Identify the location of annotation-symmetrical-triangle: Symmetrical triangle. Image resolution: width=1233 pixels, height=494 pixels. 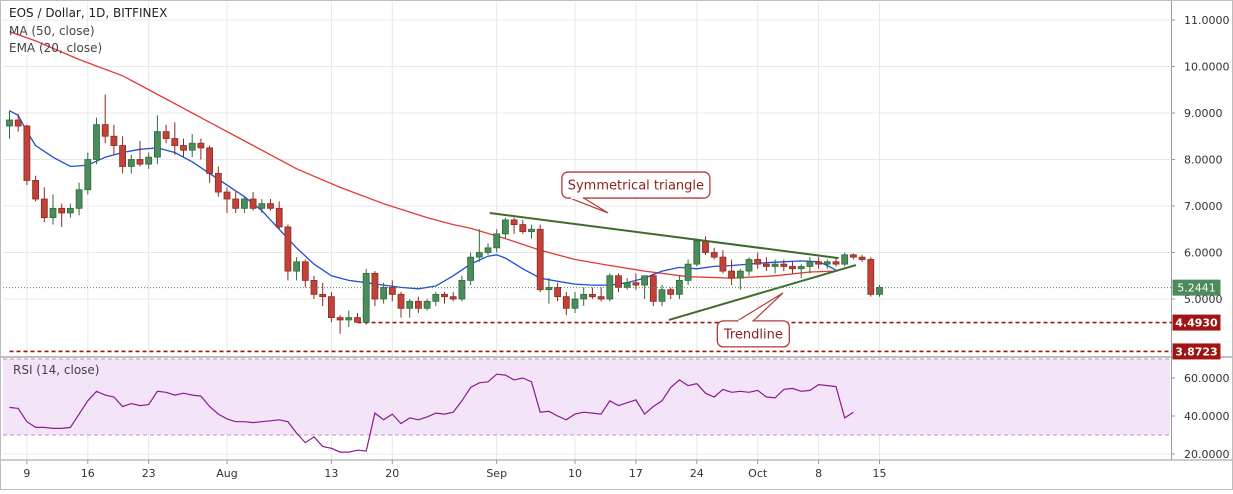
(636, 192).